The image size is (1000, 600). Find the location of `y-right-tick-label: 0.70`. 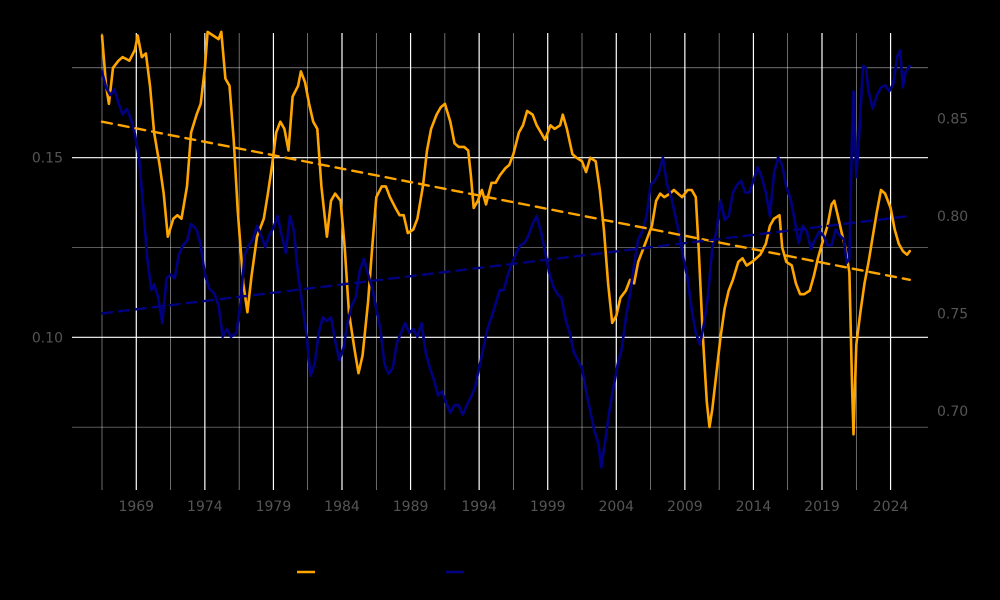

y-right-tick-label: 0.70 is located at coordinates (952, 412).